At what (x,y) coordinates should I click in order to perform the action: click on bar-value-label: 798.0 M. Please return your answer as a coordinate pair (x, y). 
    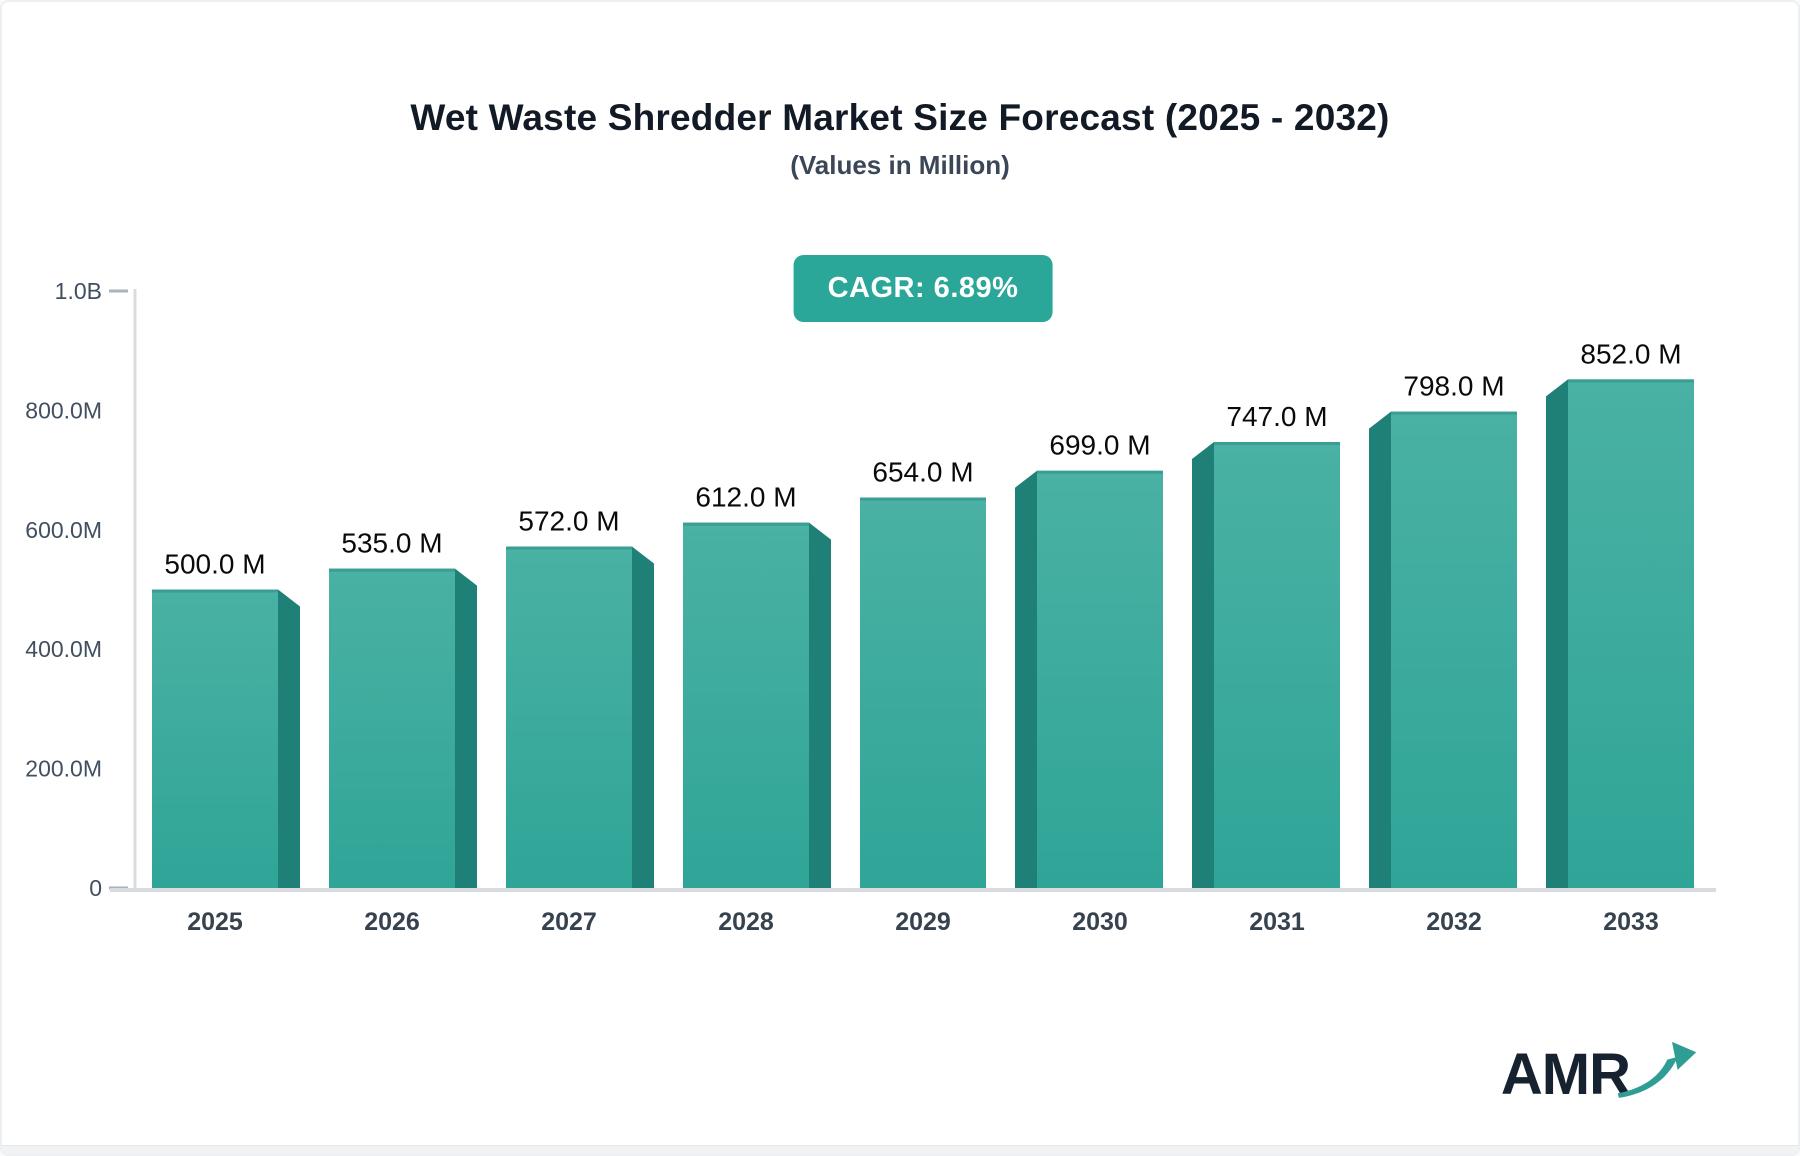
    Looking at the image, I should click on (1453, 386).